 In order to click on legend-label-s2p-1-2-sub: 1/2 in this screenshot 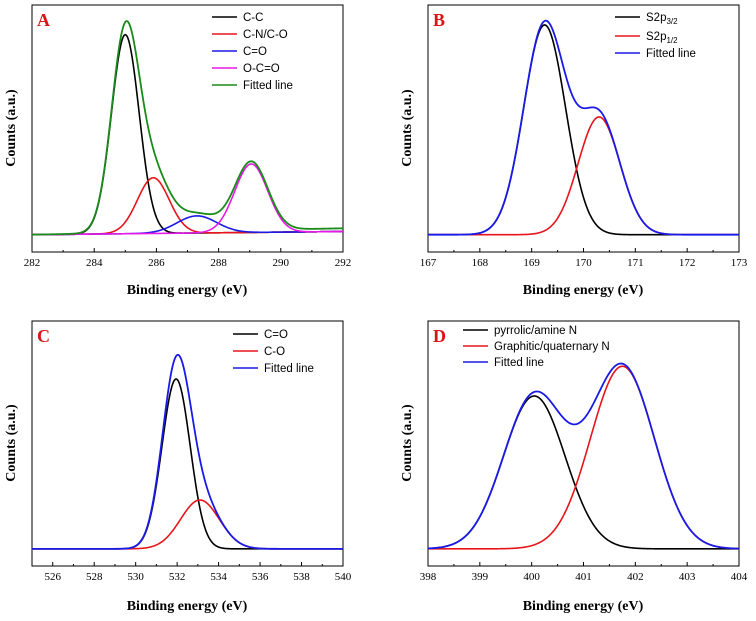, I will do `click(672, 40)`.